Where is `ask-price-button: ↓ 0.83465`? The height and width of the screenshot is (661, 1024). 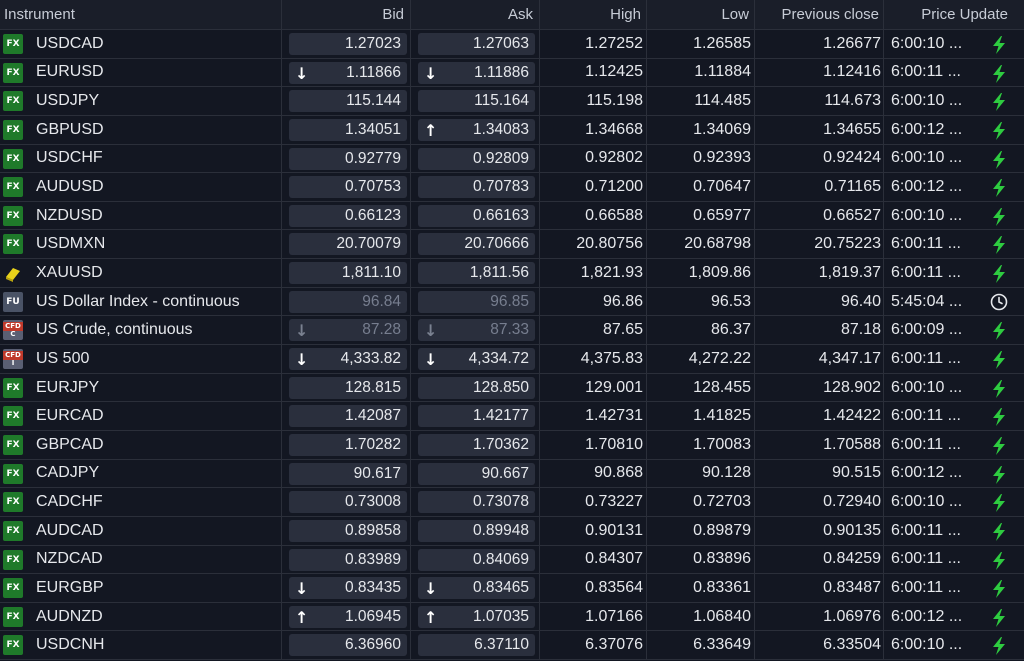 ask-price-button: ↓ 0.83465 is located at coordinates (476, 588).